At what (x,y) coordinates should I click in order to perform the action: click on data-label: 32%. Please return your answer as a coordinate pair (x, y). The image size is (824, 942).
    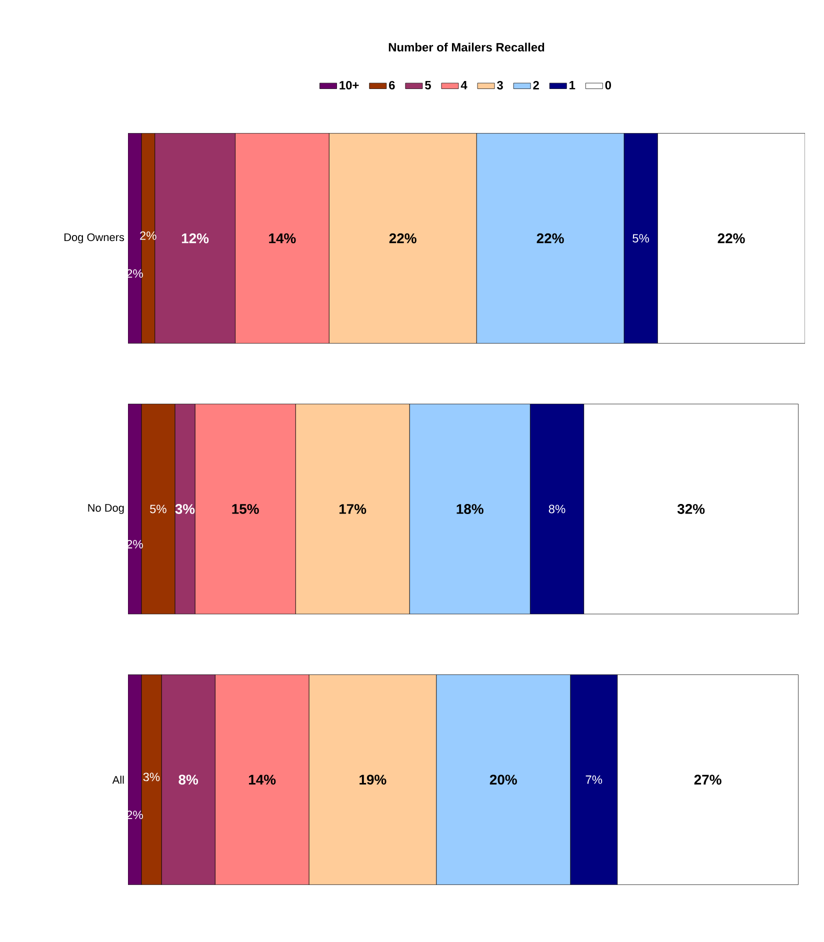
    Looking at the image, I should click on (691, 509).